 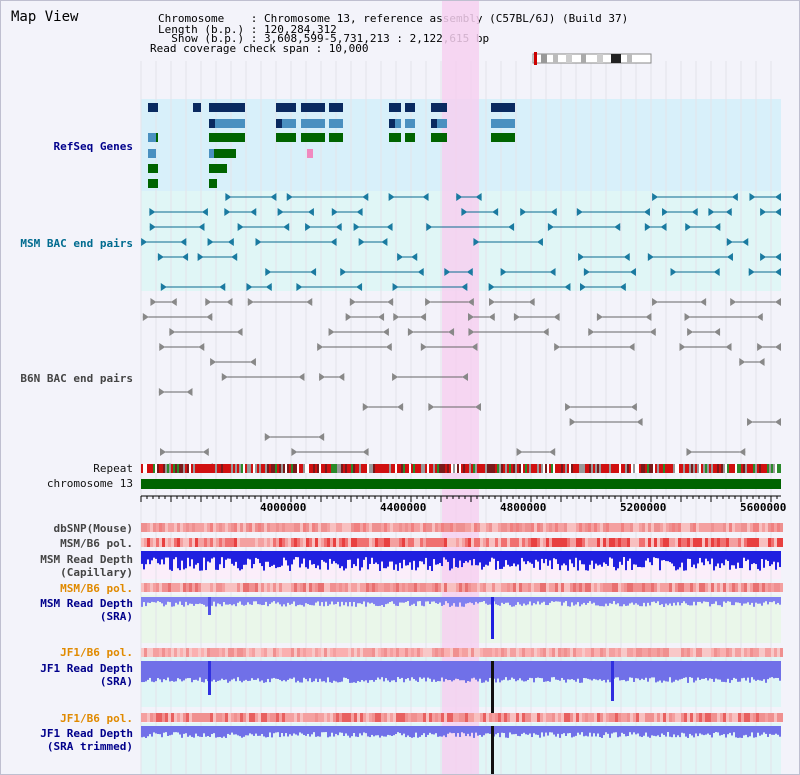 What do you see at coordinates (682, 347) in the screenshot?
I see `b6n-bac-end` at bounding box center [682, 347].